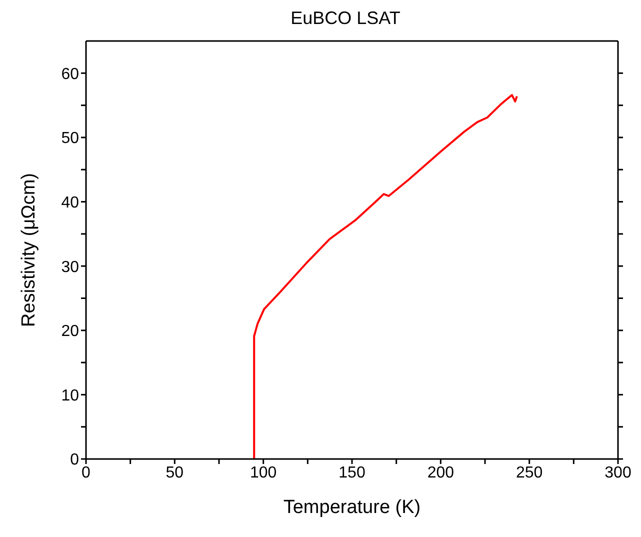 This screenshot has height=537, width=641. What do you see at coordinates (529, 473) in the screenshot?
I see `x-tick-label: 250` at bounding box center [529, 473].